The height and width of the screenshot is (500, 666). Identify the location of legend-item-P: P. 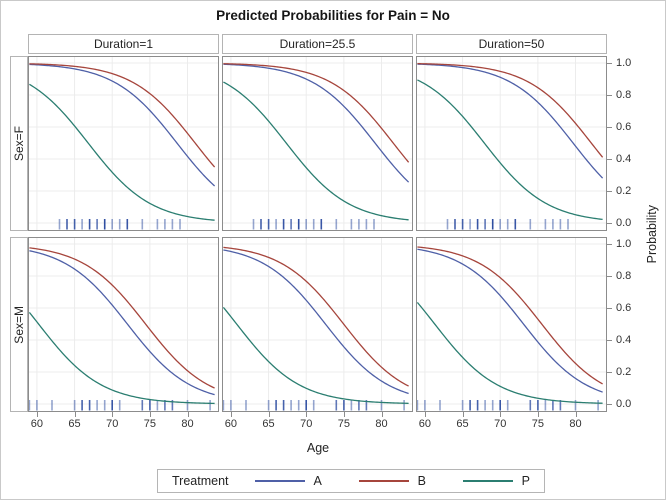
(496, 481).